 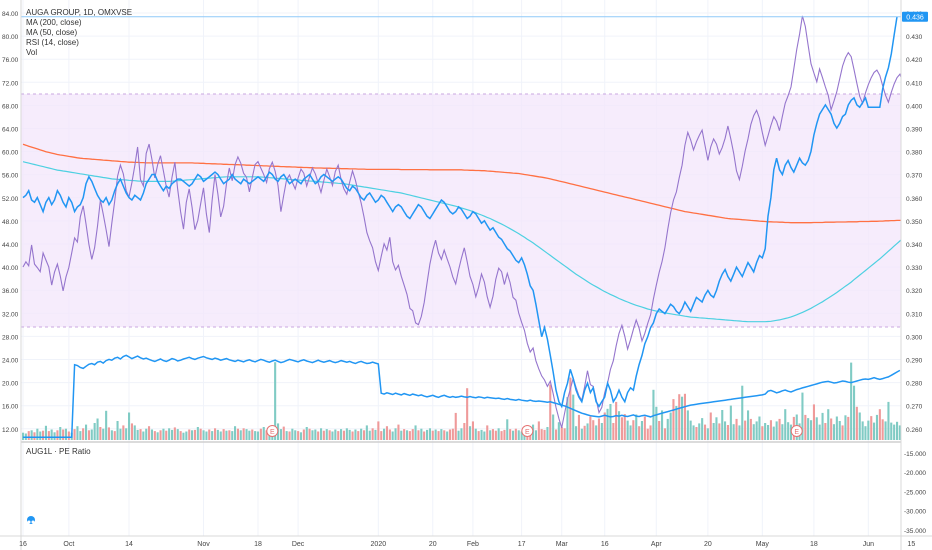 I want to click on left-tick-label: 60.00, so click(x=10, y=153).